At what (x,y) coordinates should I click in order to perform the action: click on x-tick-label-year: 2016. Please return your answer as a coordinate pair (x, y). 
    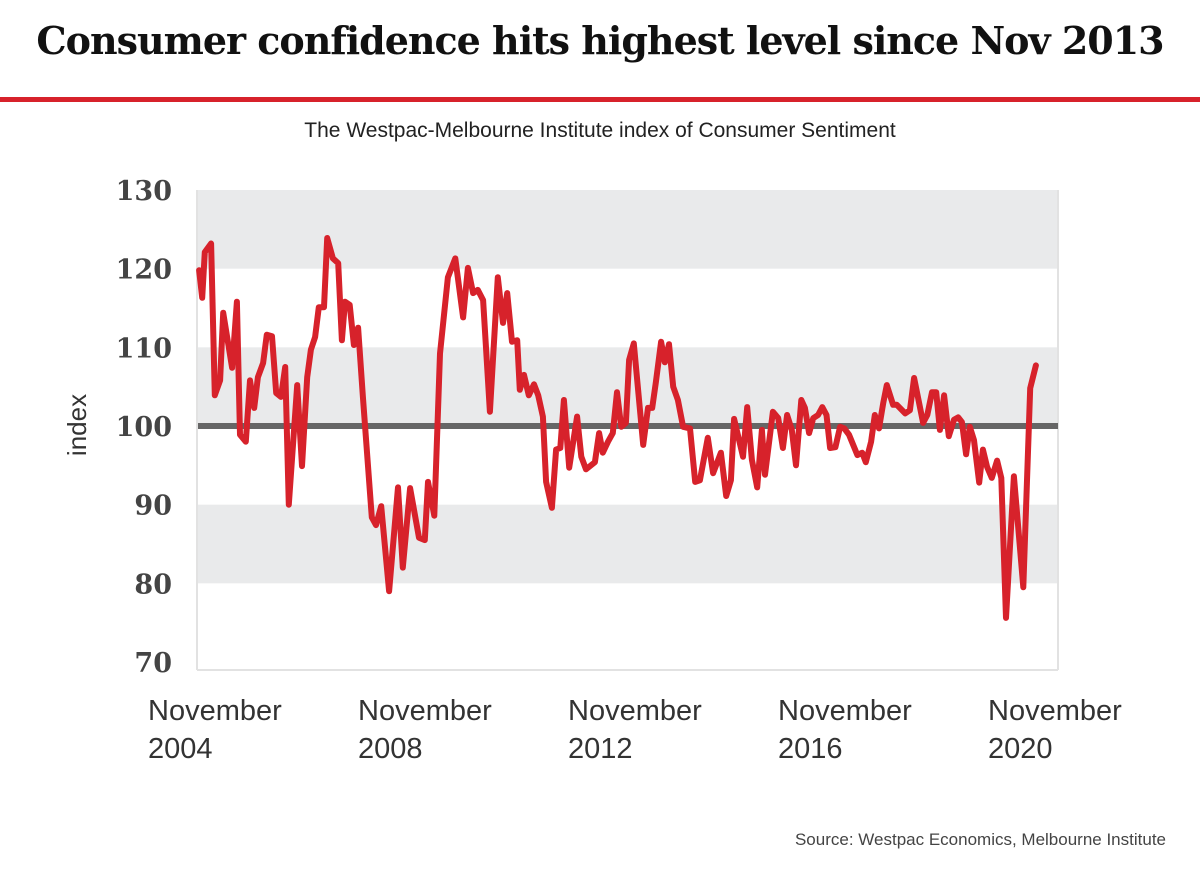
    Looking at the image, I should click on (810, 749).